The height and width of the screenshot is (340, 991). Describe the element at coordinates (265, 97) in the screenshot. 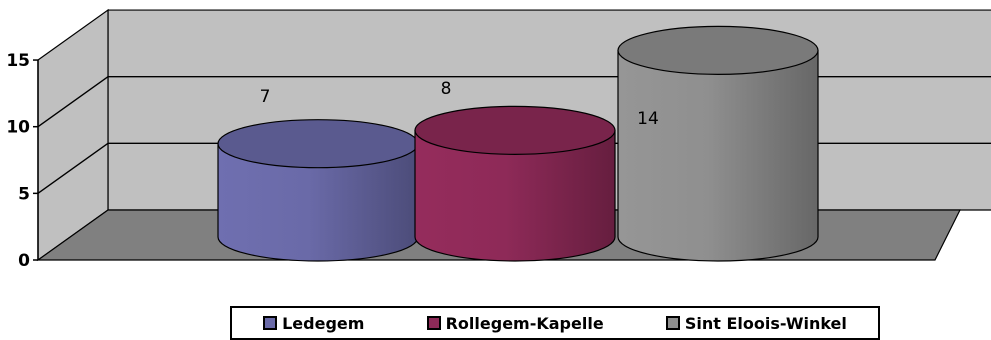

I see `data-label: 7` at that location.